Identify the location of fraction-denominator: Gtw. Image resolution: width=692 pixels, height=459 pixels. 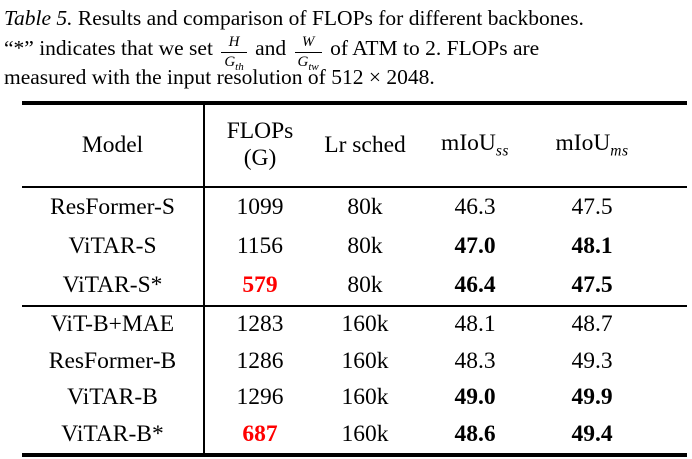
(308, 61).